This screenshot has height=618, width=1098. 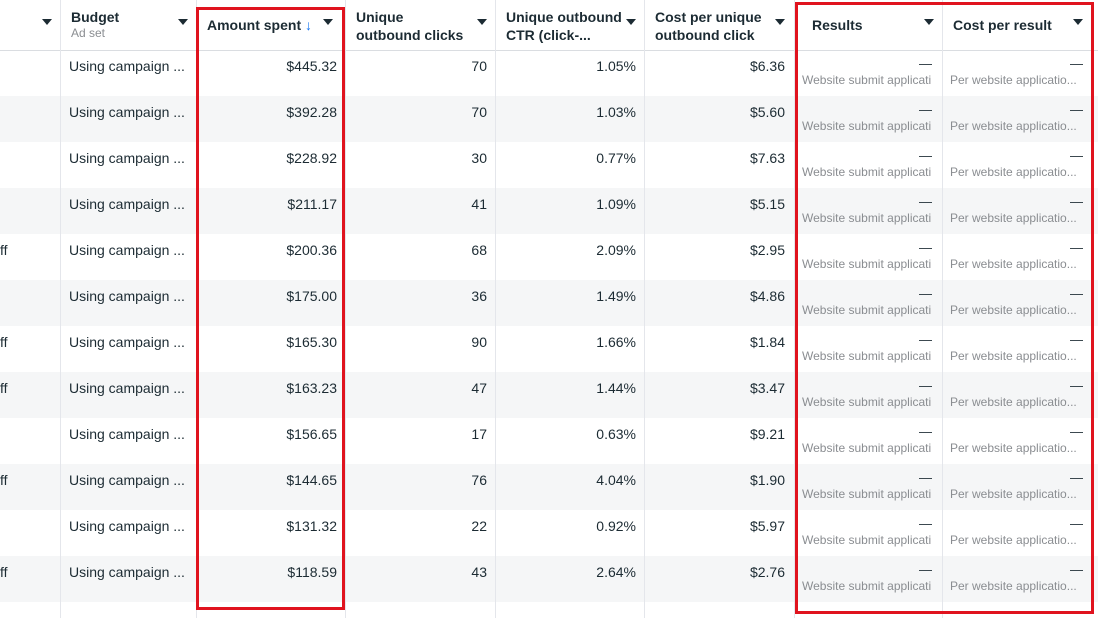 What do you see at coordinates (128, 25) in the screenshot?
I see `column-header-budget: Budget Ad set` at bounding box center [128, 25].